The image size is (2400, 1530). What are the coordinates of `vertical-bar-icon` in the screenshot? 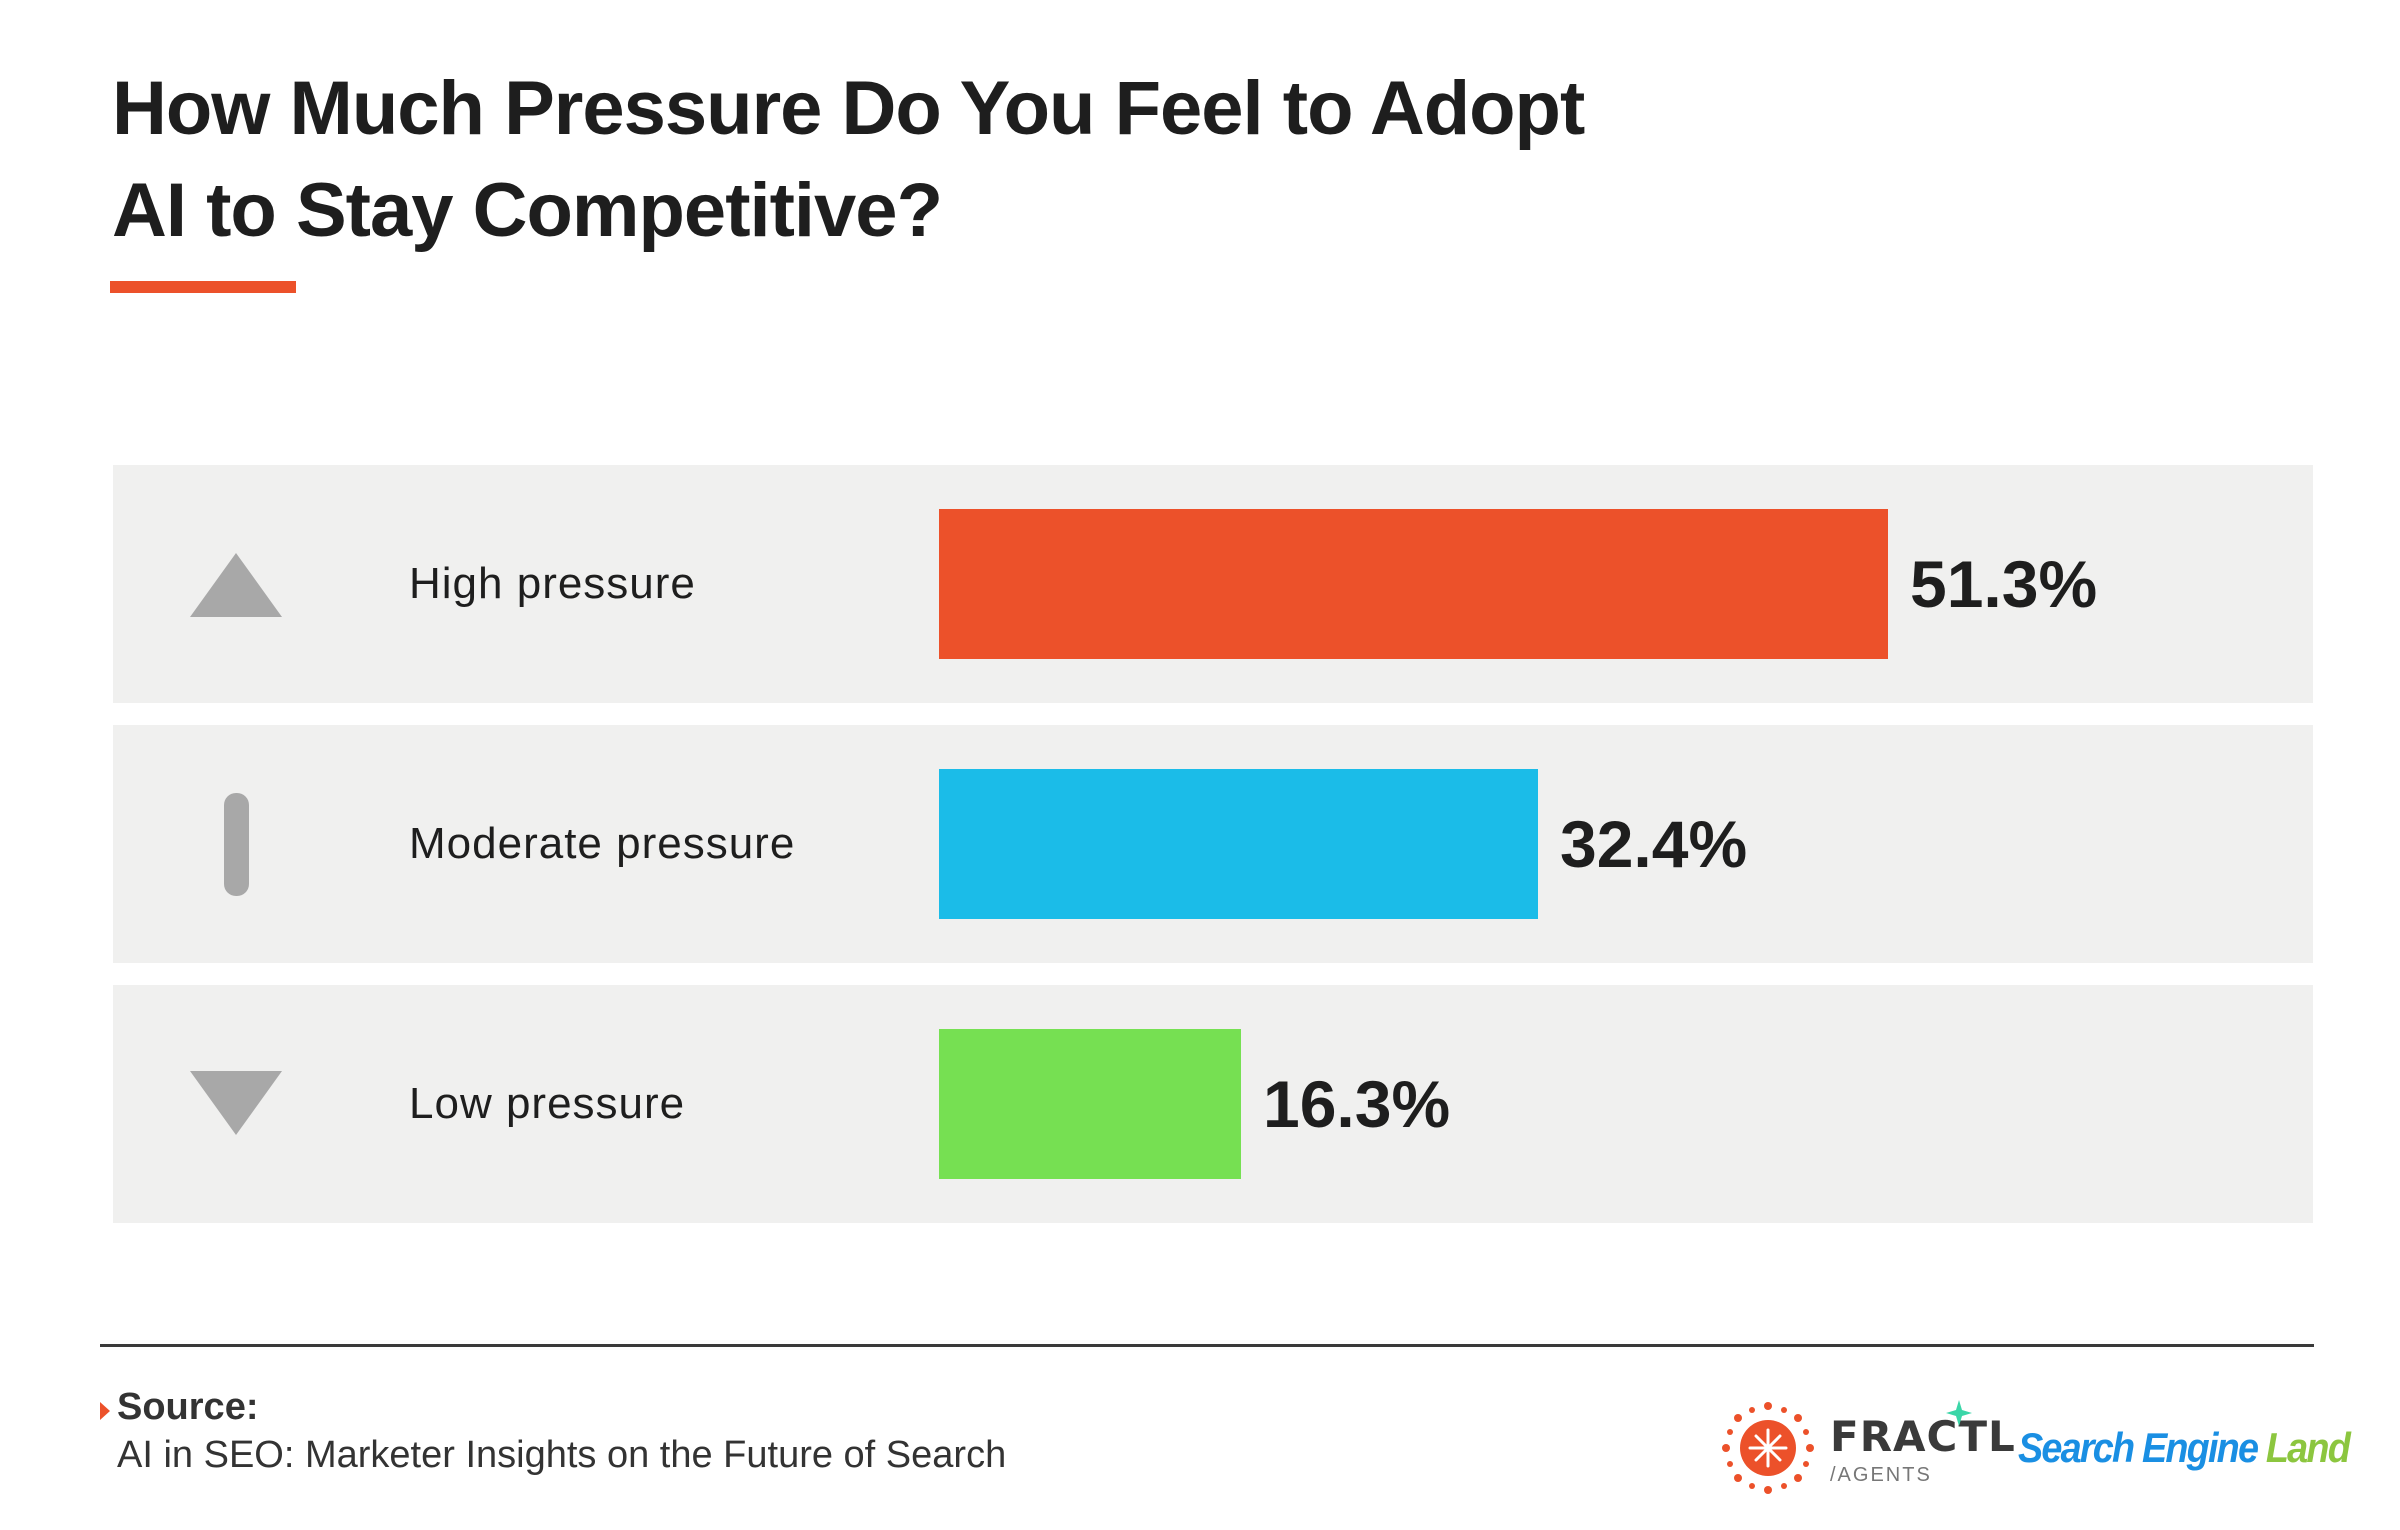 It's located at (236, 844).